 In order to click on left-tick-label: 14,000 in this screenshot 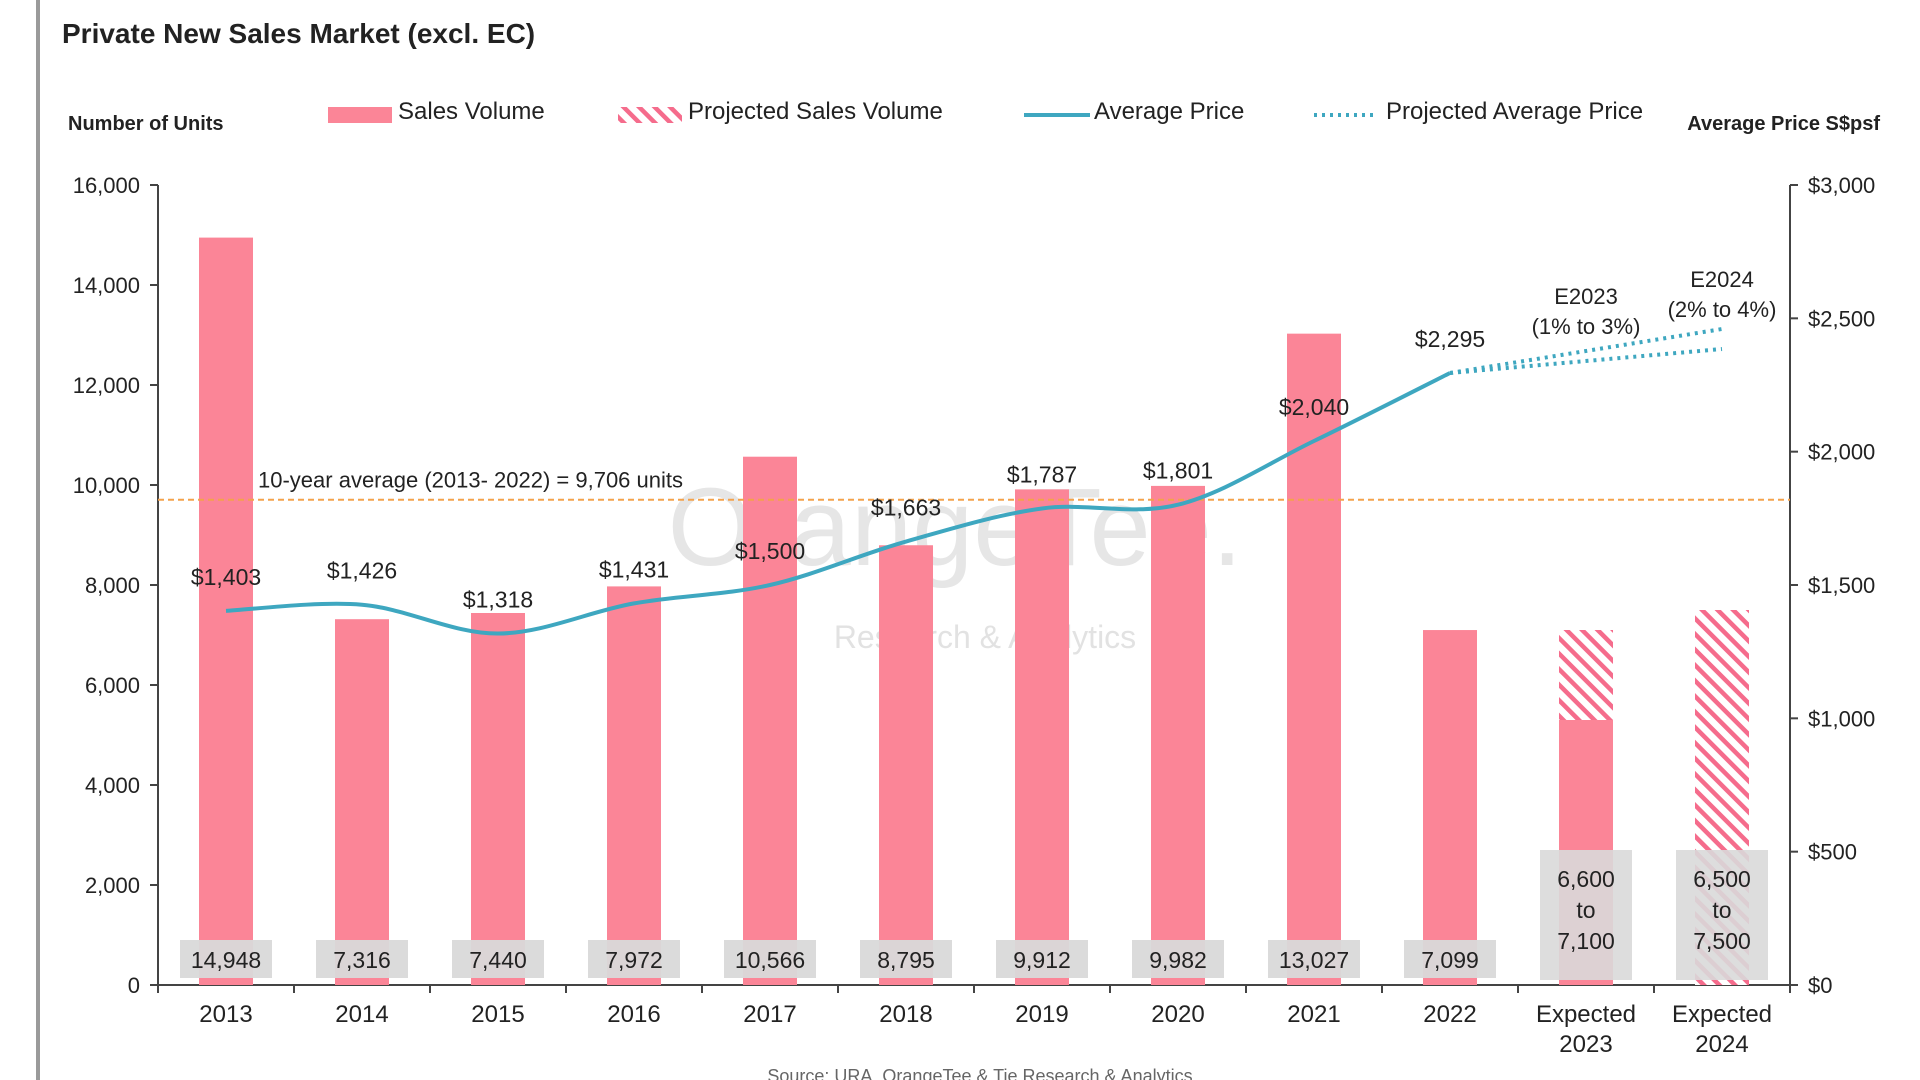, I will do `click(106, 285)`.